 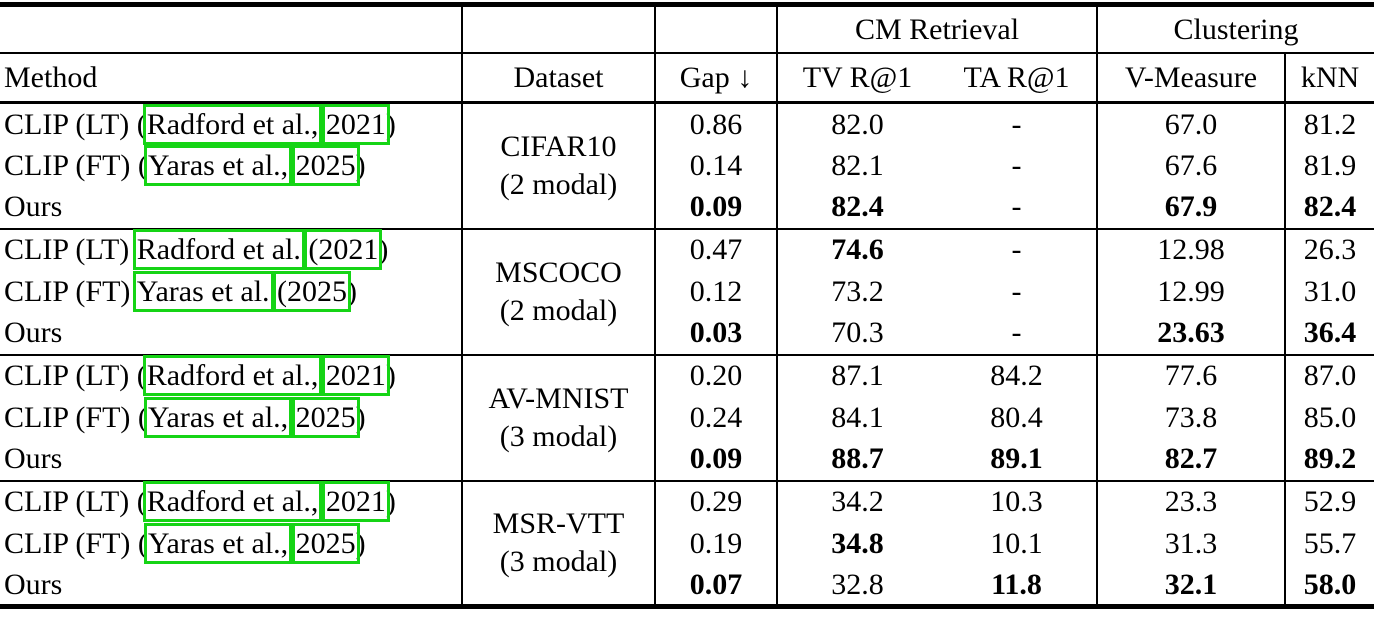 What do you see at coordinates (1329, 585) in the screenshot?
I see `value-cell: 58.0` at bounding box center [1329, 585].